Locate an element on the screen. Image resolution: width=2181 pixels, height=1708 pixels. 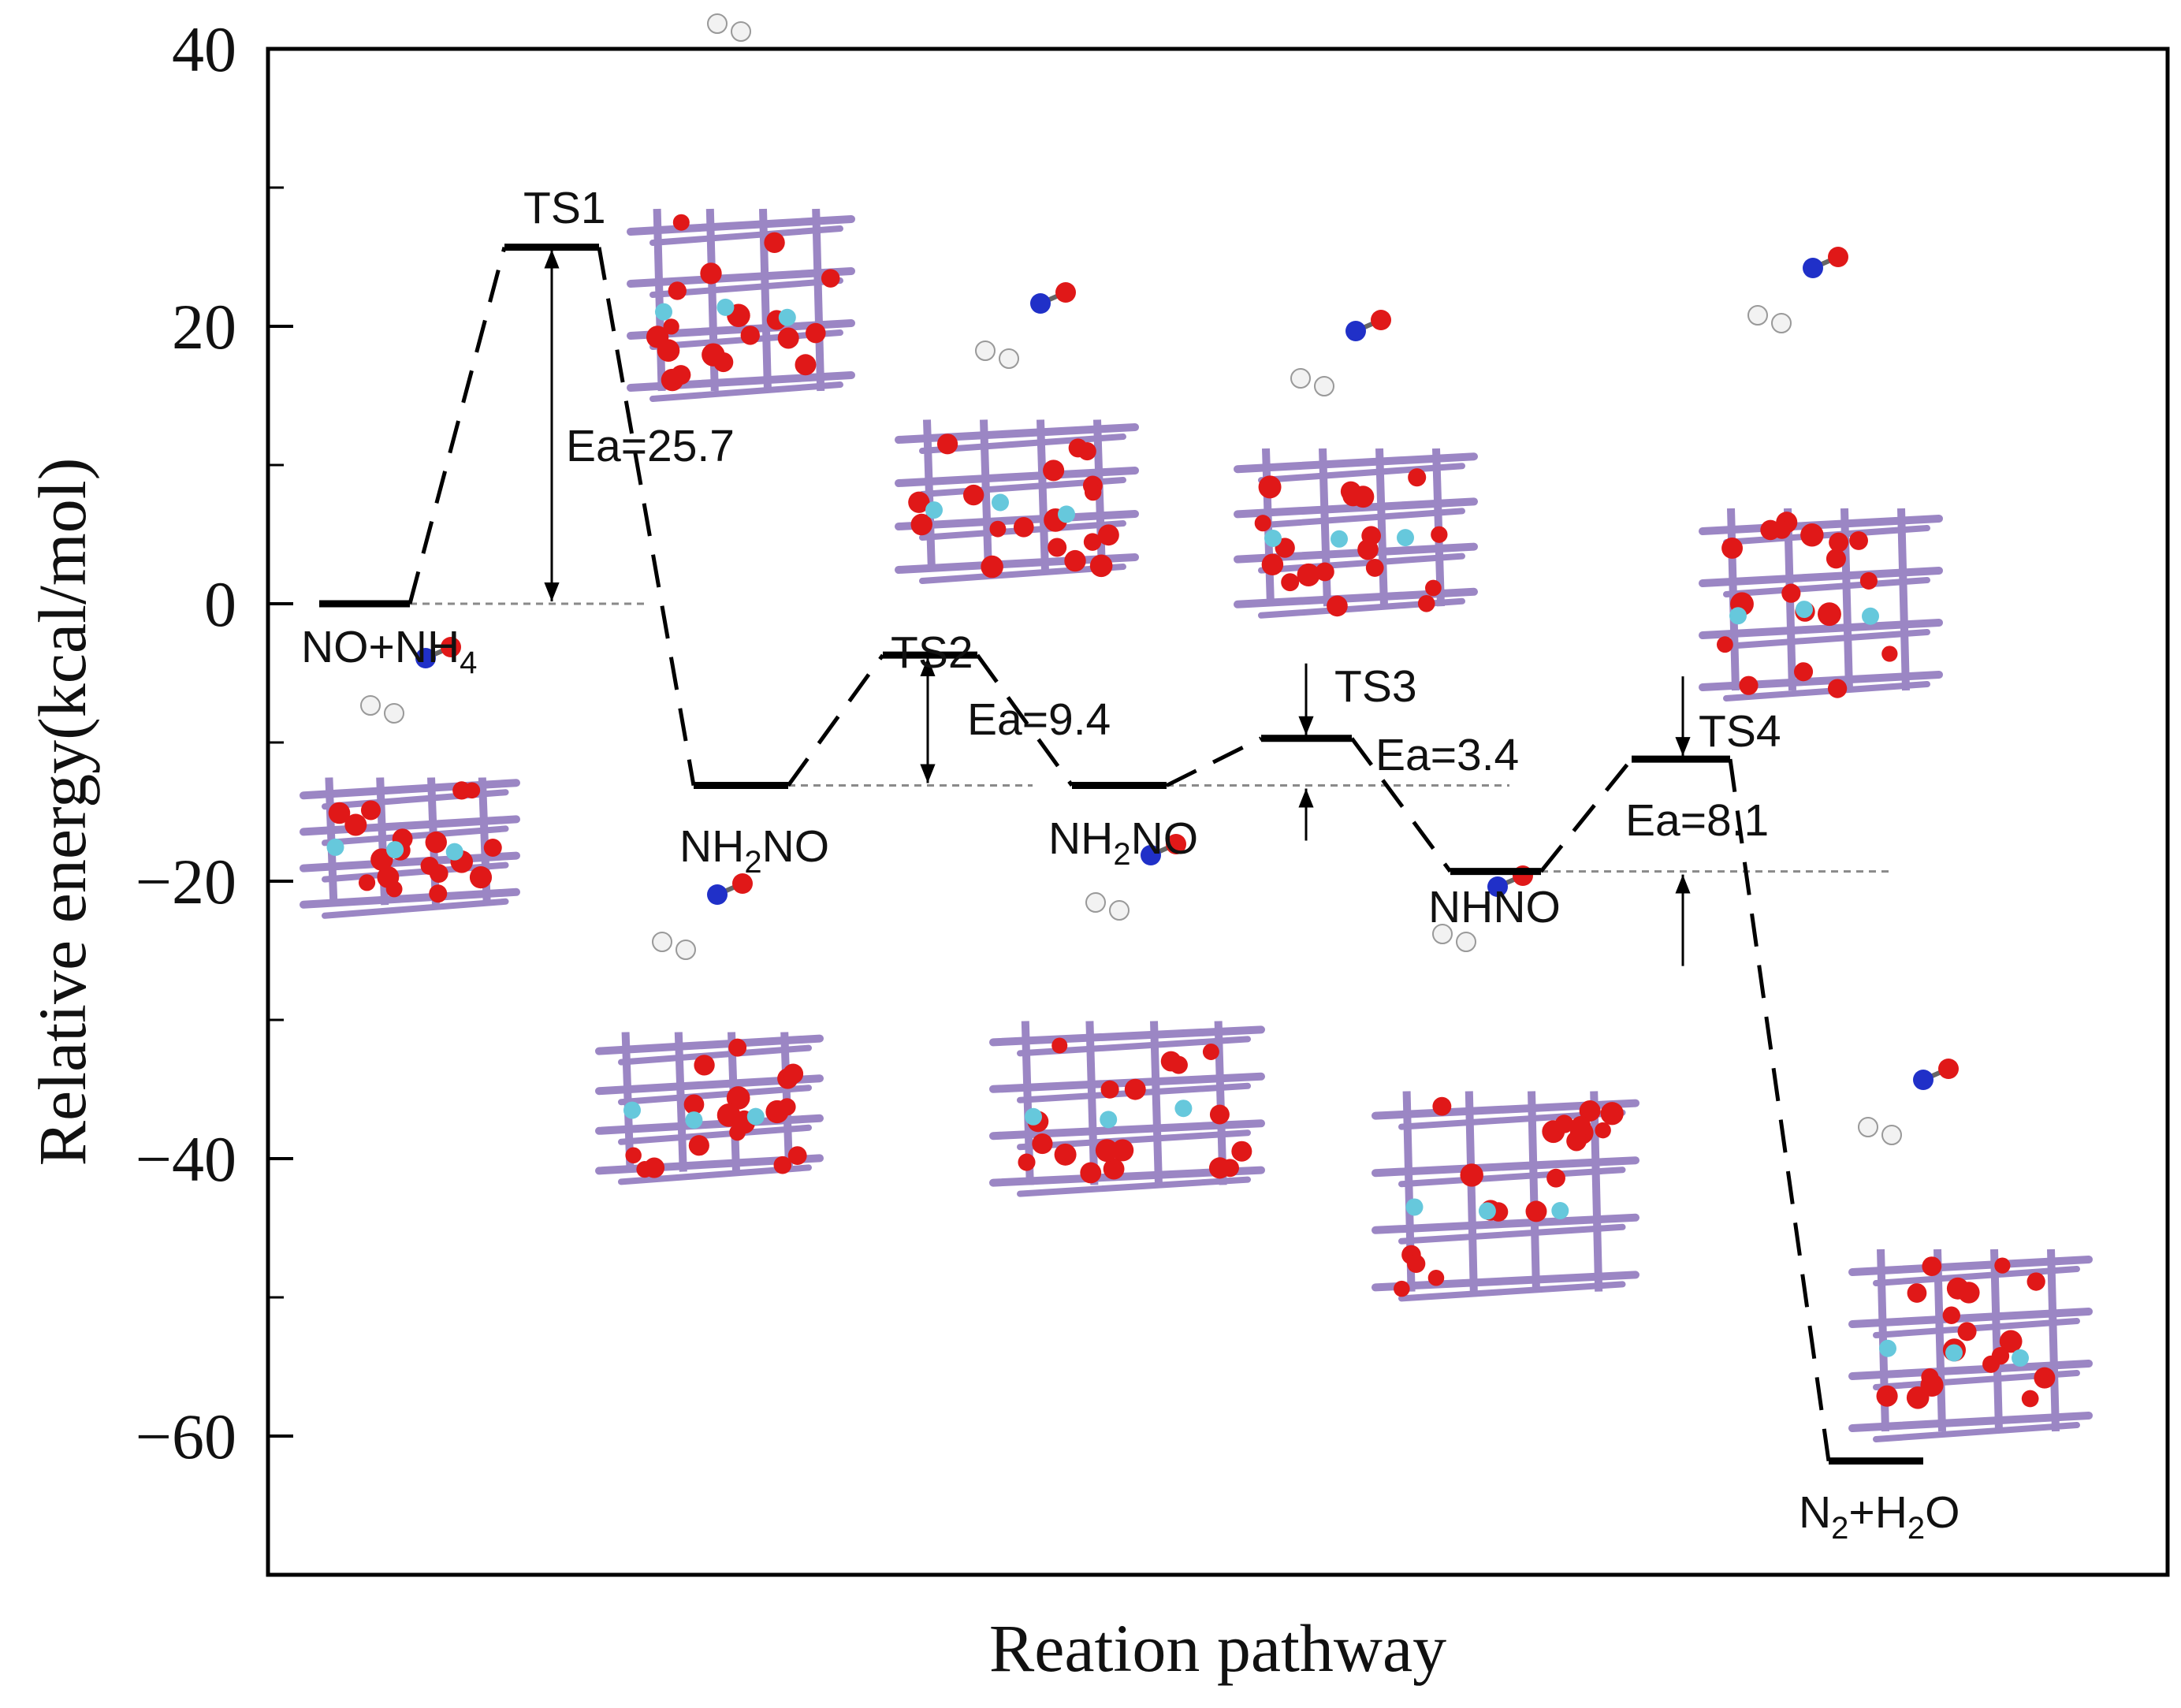
state-label: NO+NH4 is located at coordinates (389, 651).